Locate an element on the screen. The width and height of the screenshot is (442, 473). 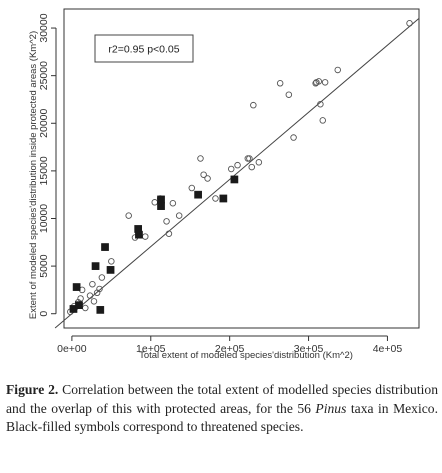
x-tick-label: 0e+00 is located at coordinates (72, 349).